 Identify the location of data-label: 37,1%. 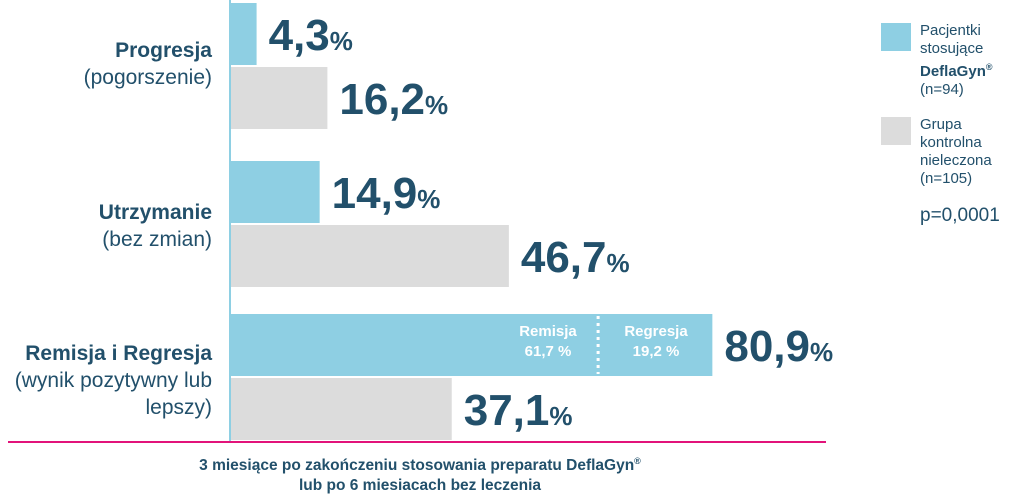
(518, 410).